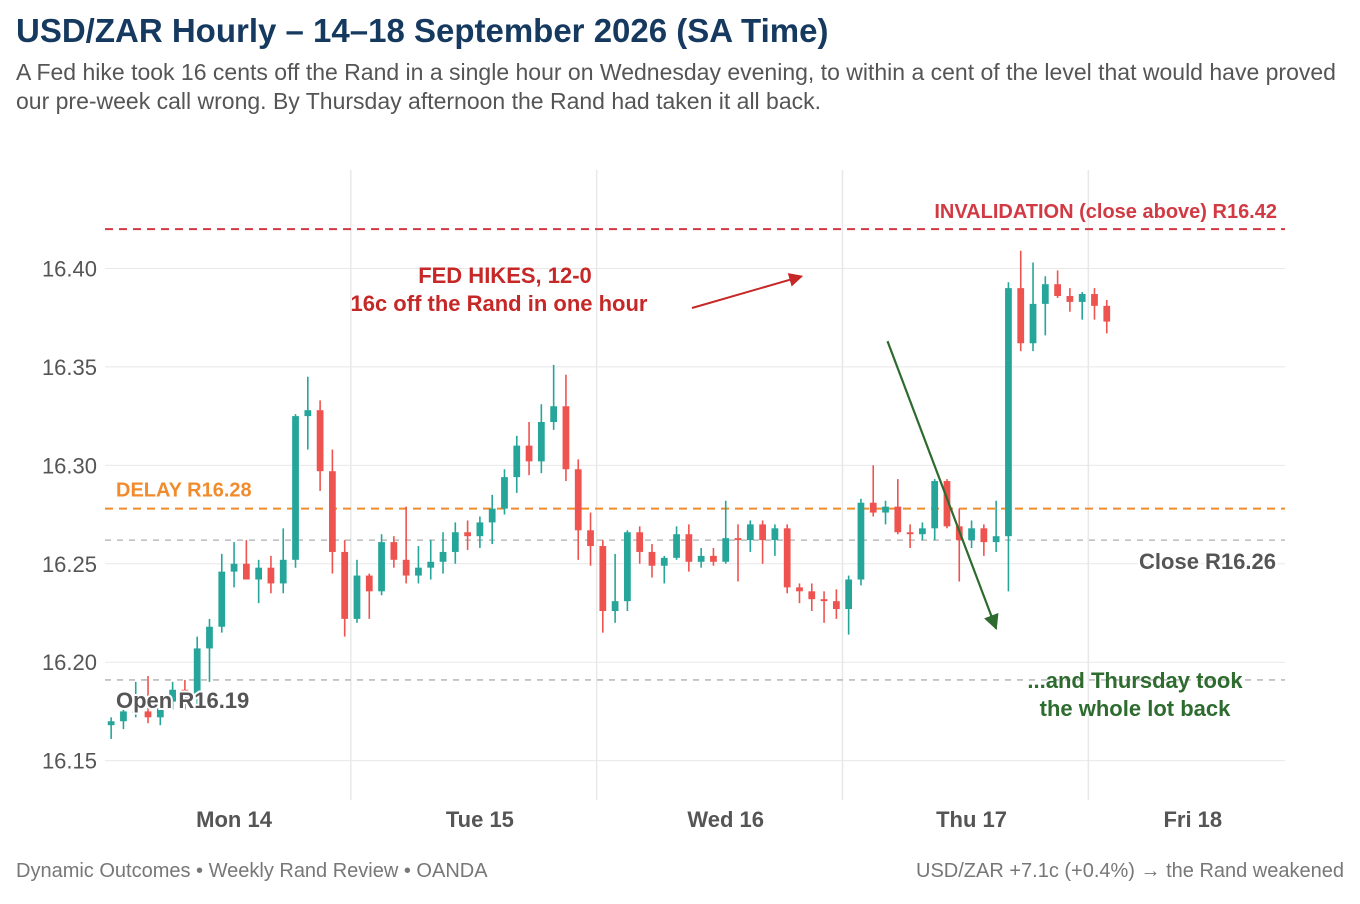 The width and height of the screenshot is (1360, 904). What do you see at coordinates (184, 491) in the screenshot?
I see `delay-label: DELAY R16.28` at bounding box center [184, 491].